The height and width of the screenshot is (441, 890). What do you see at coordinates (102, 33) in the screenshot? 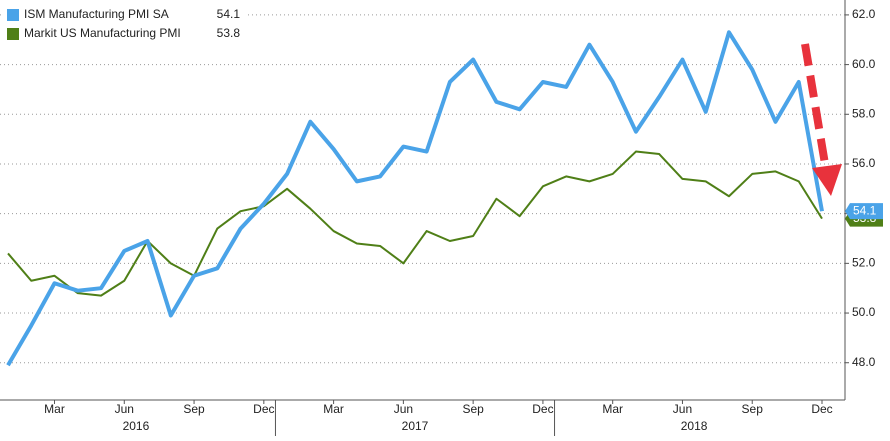
I see `legend-label: Markit US Manufacturing PMI` at bounding box center [102, 33].